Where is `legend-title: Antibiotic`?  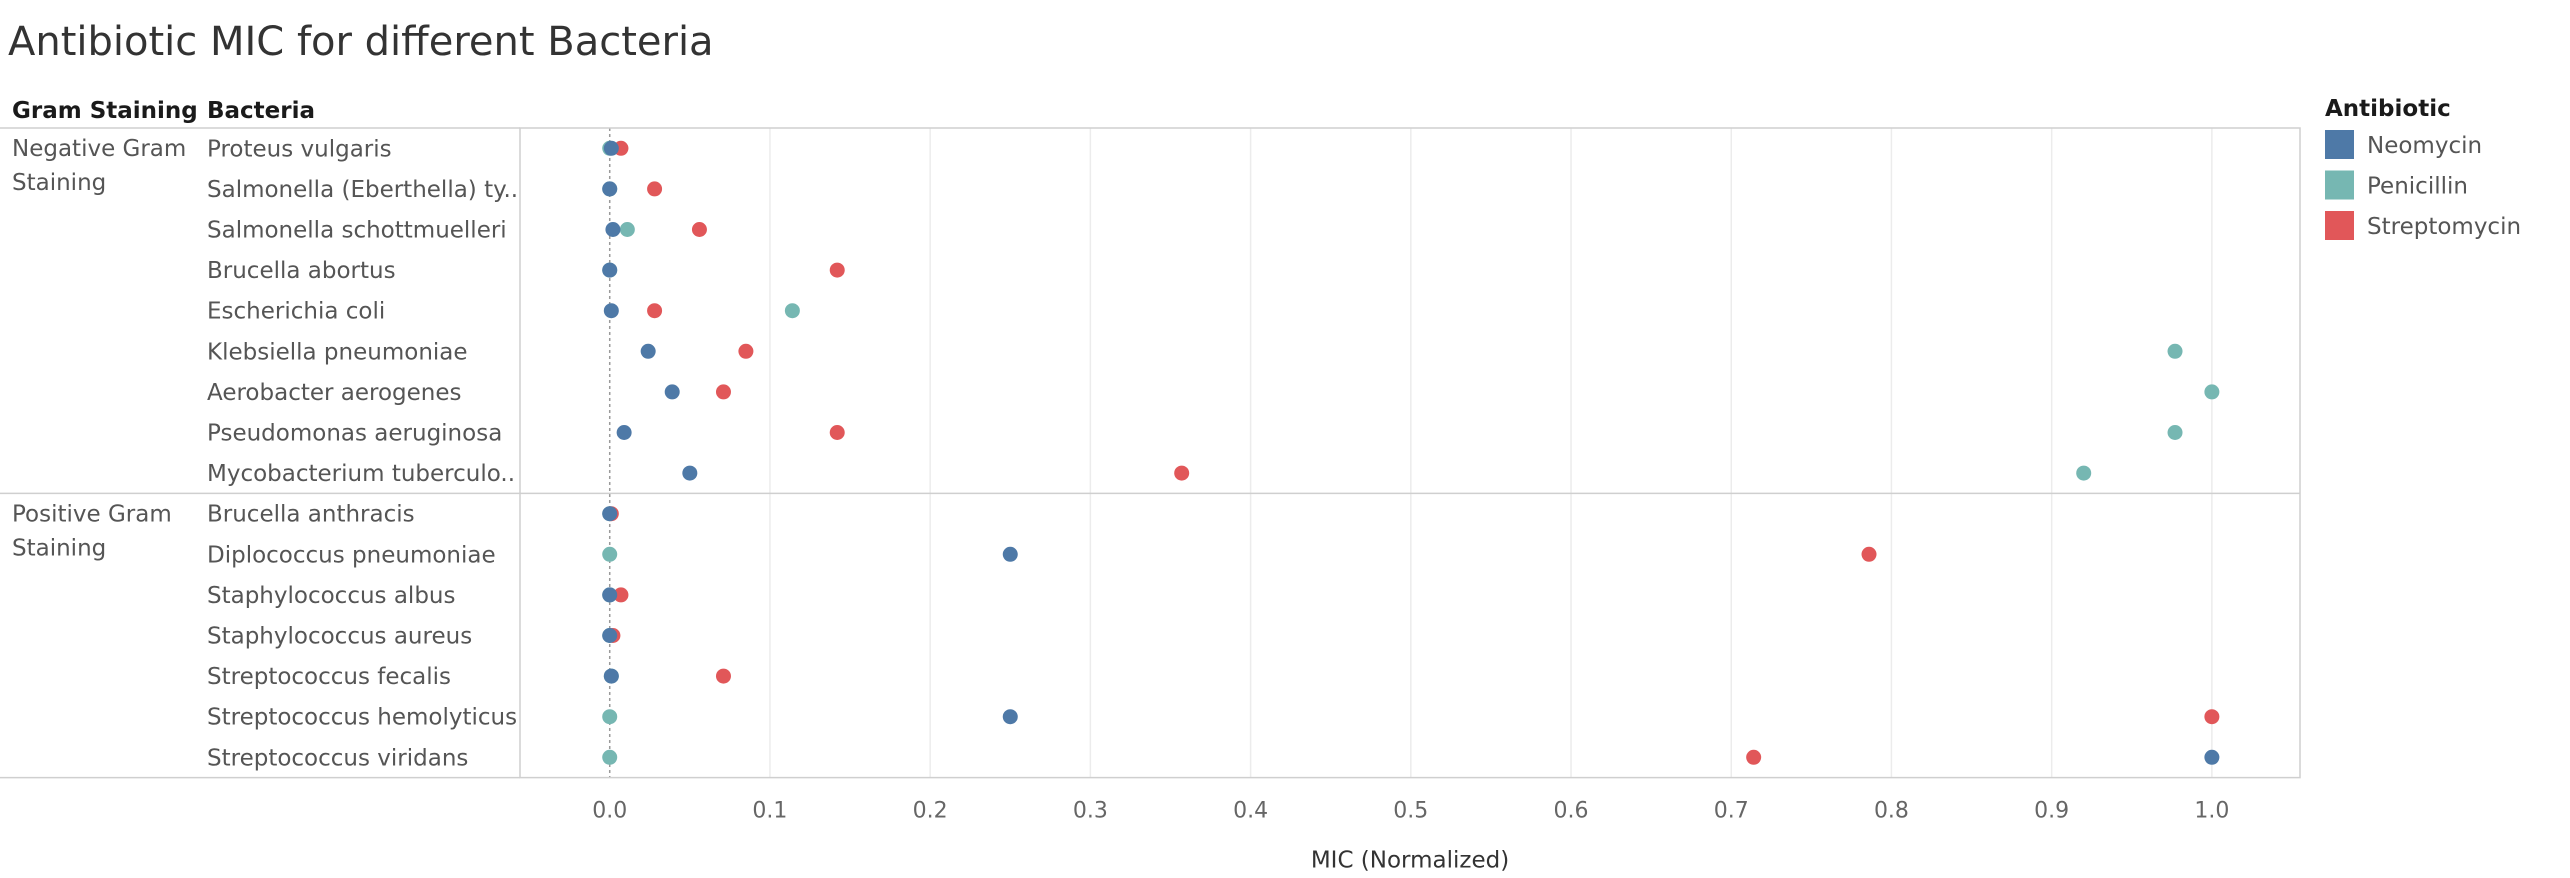
legend-title: Antibiotic is located at coordinates (2388, 109).